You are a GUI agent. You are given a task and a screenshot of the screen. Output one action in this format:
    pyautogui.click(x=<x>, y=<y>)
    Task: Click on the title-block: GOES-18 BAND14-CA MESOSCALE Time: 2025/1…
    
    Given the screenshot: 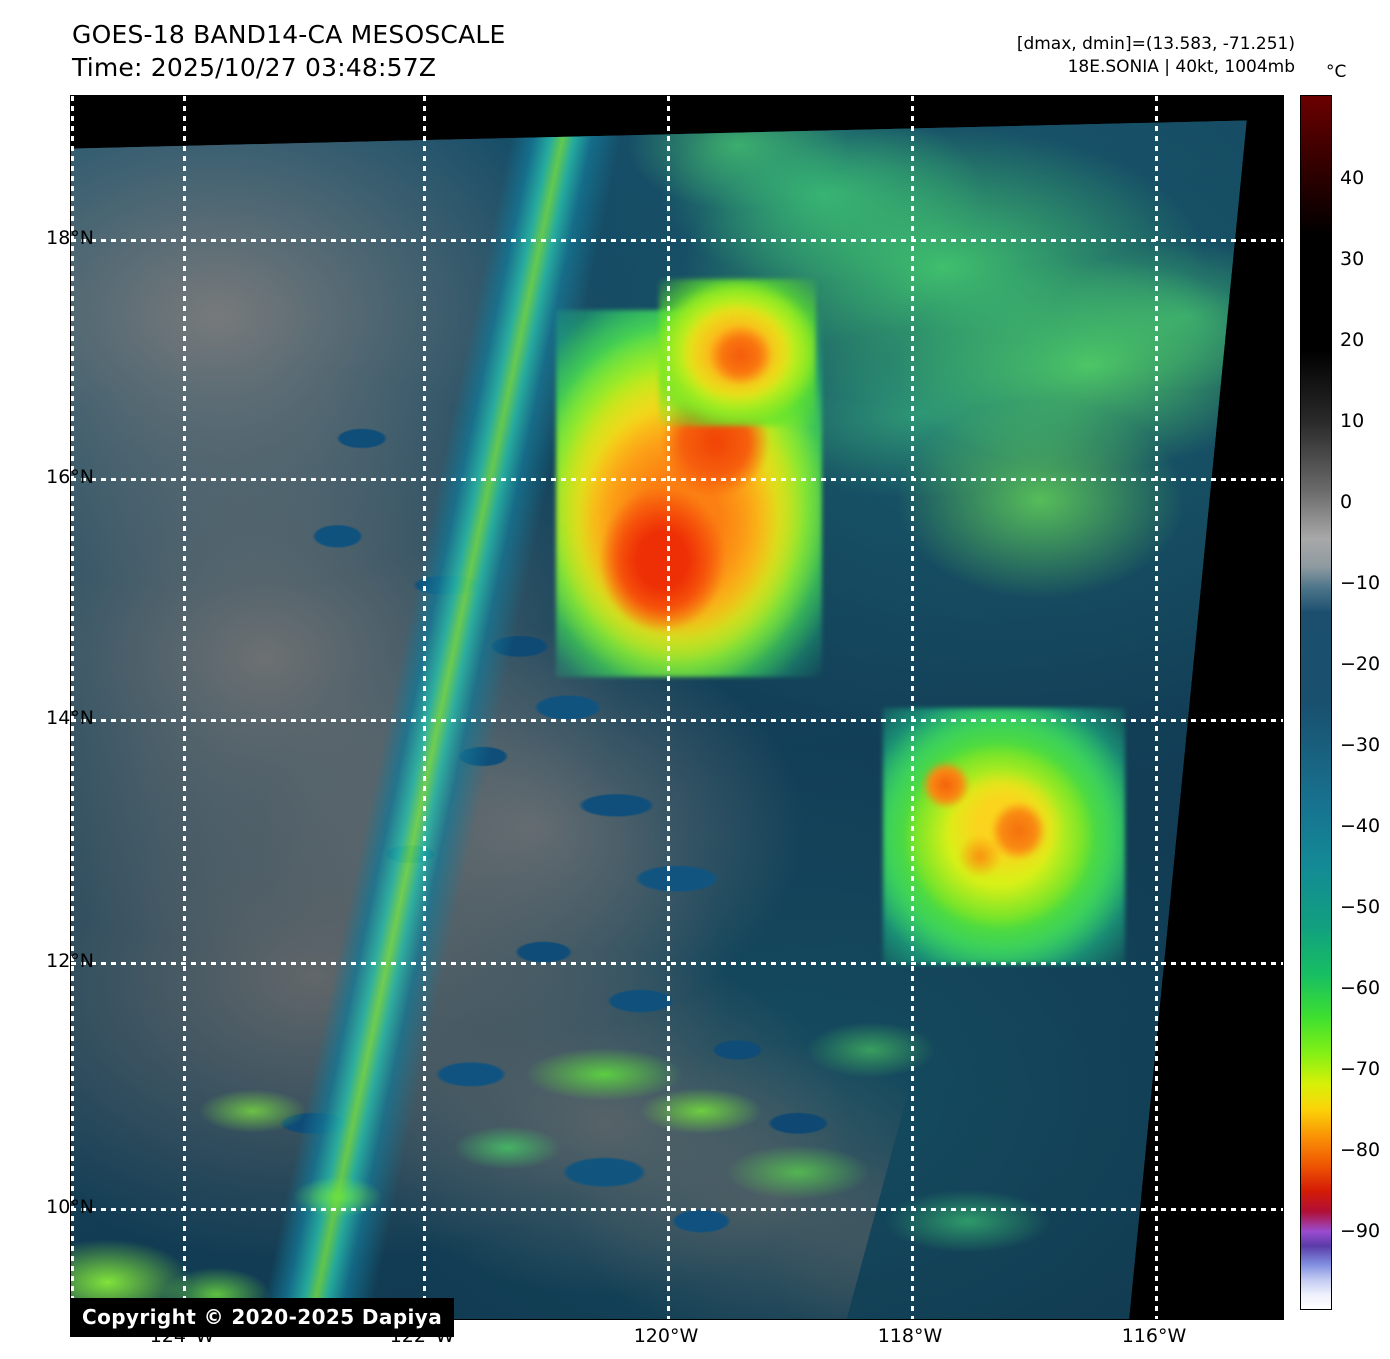 What is the action you would take?
    pyautogui.click(x=289, y=51)
    